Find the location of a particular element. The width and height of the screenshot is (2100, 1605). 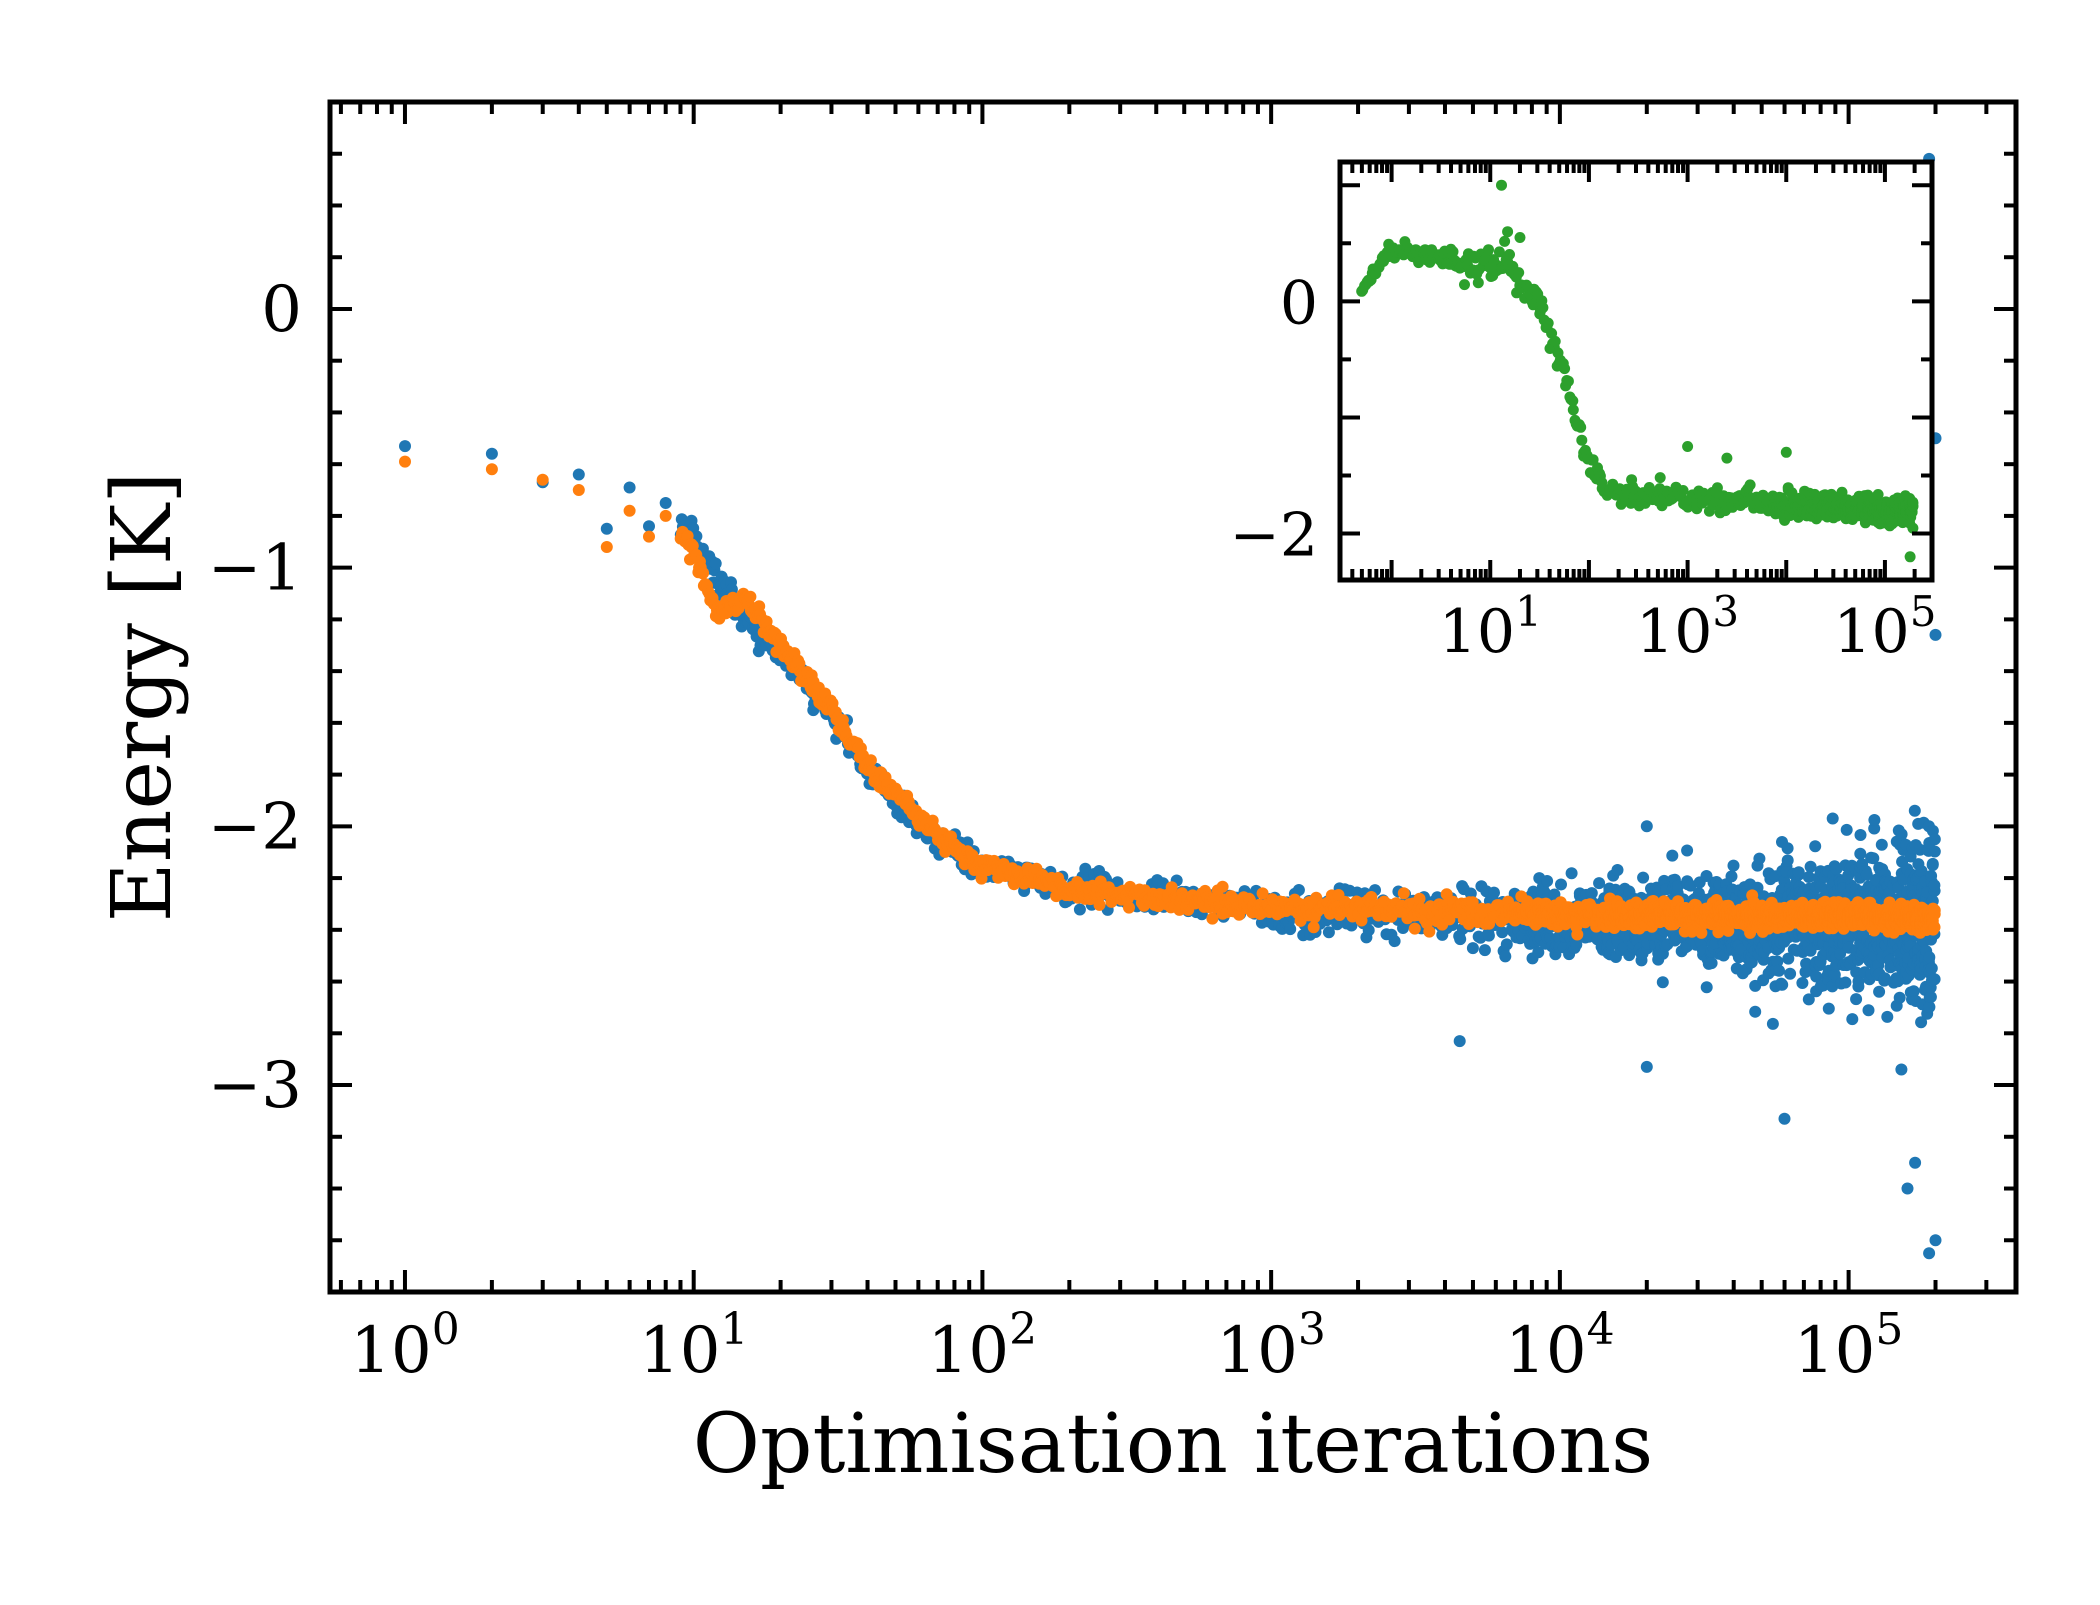

y-tick-label: −1 is located at coordinates (255, 569).